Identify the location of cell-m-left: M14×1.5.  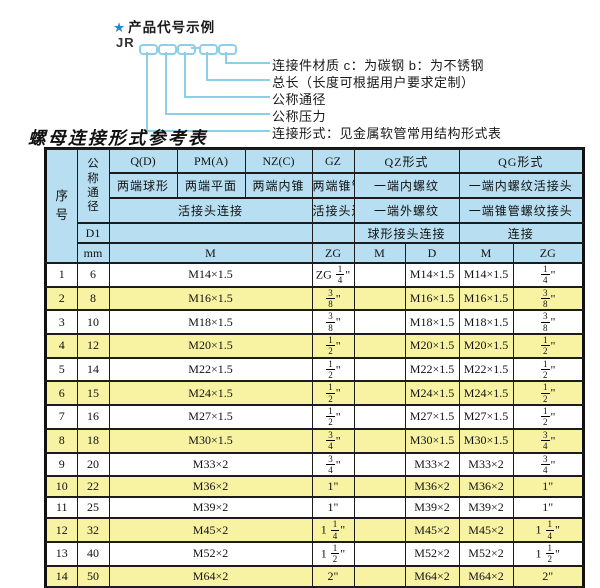
(210, 275).